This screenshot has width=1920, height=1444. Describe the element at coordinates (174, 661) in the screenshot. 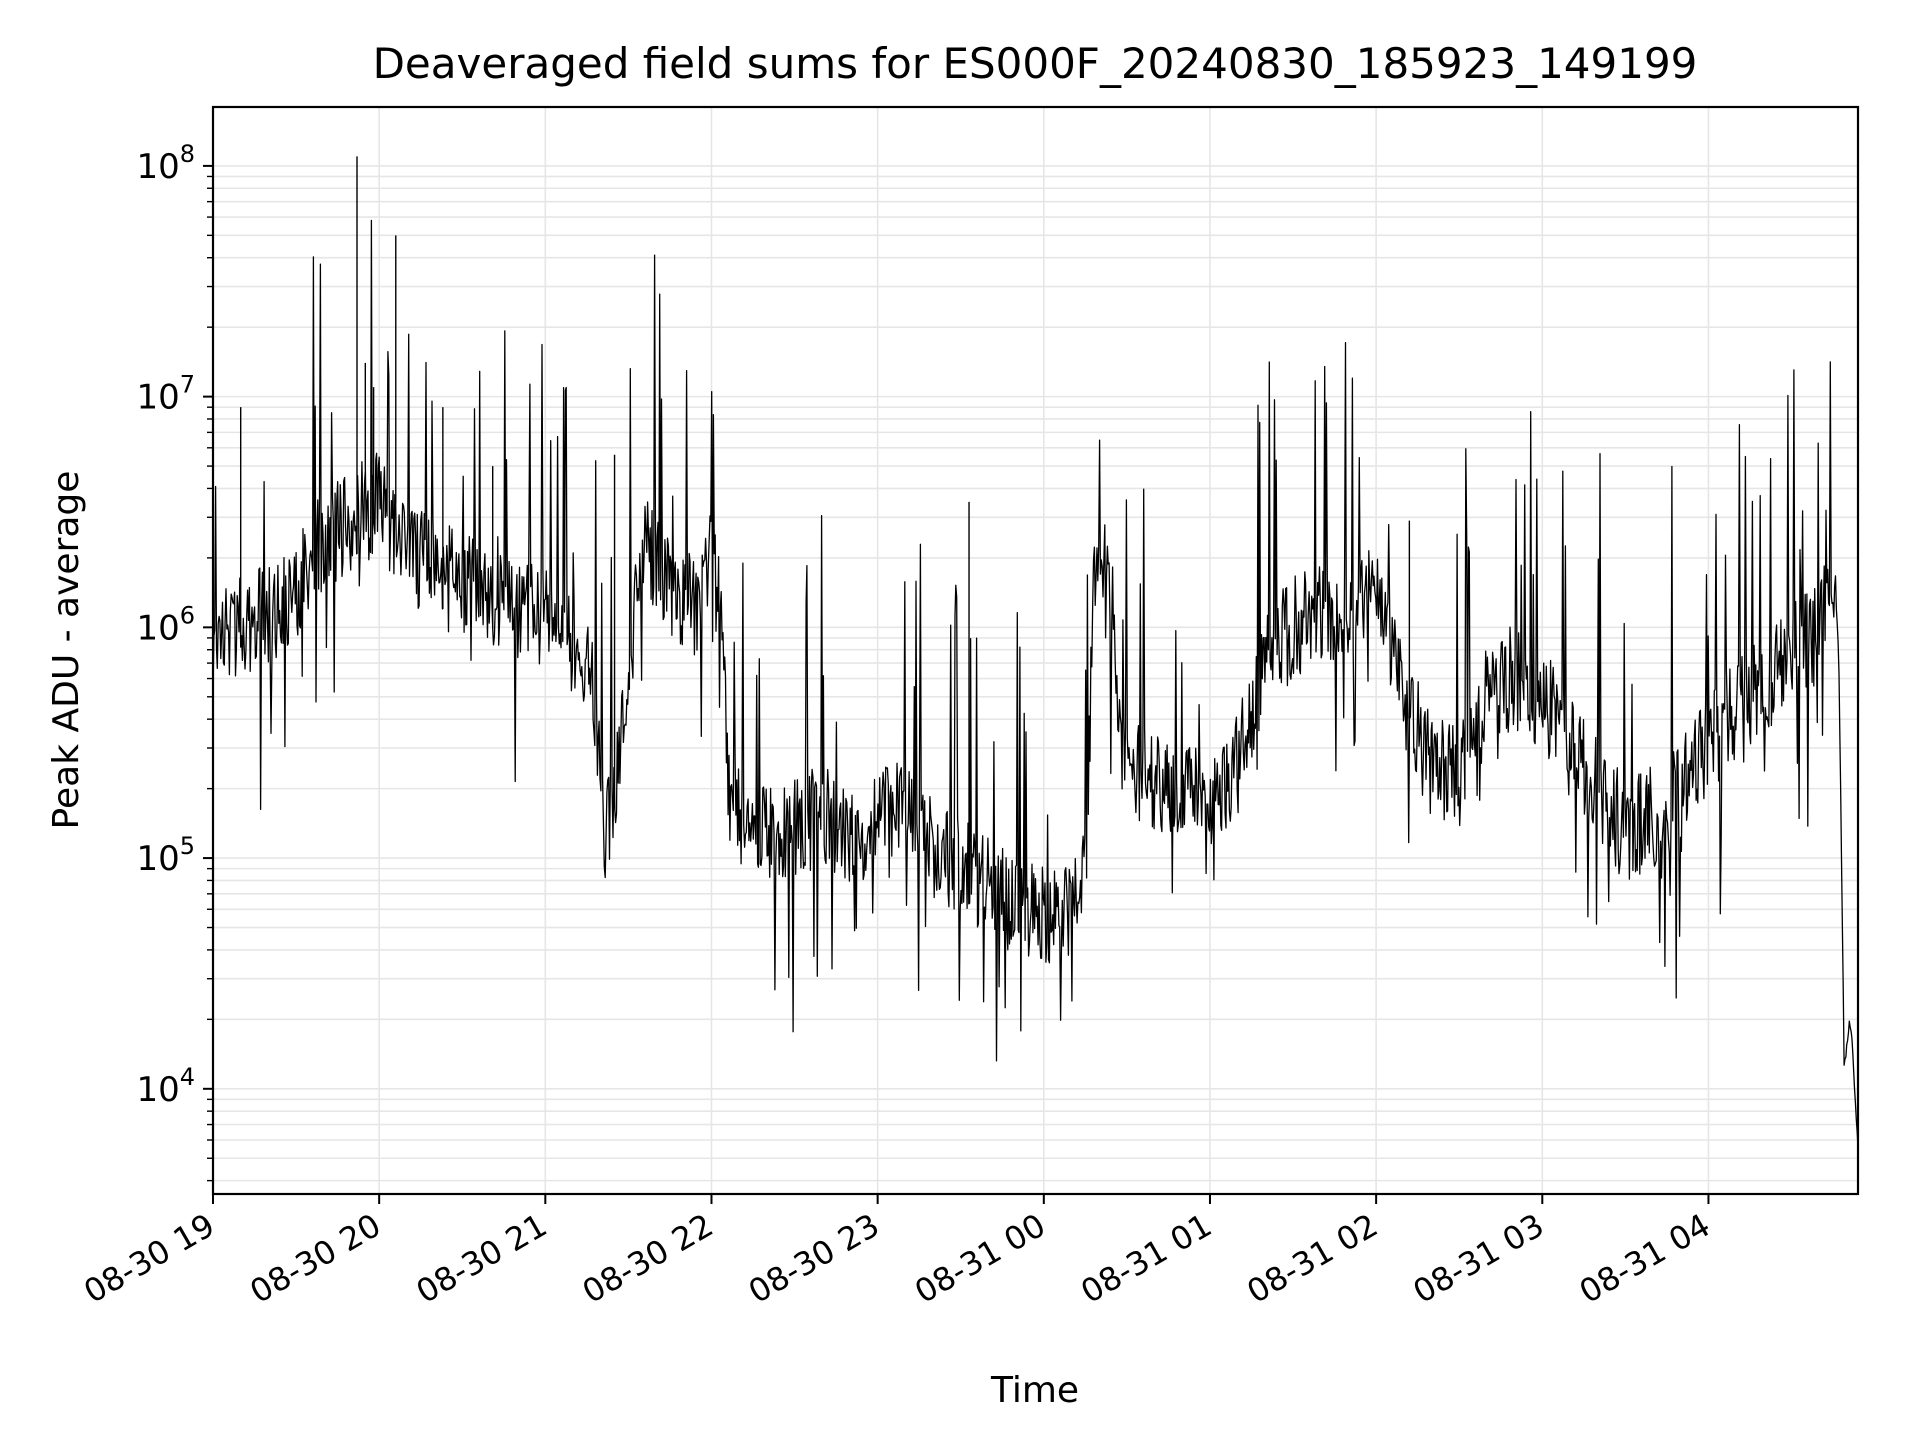

I see `y-axis: 10⁴ 10⁵ 10⁶ 10⁷ 10⁸` at that location.